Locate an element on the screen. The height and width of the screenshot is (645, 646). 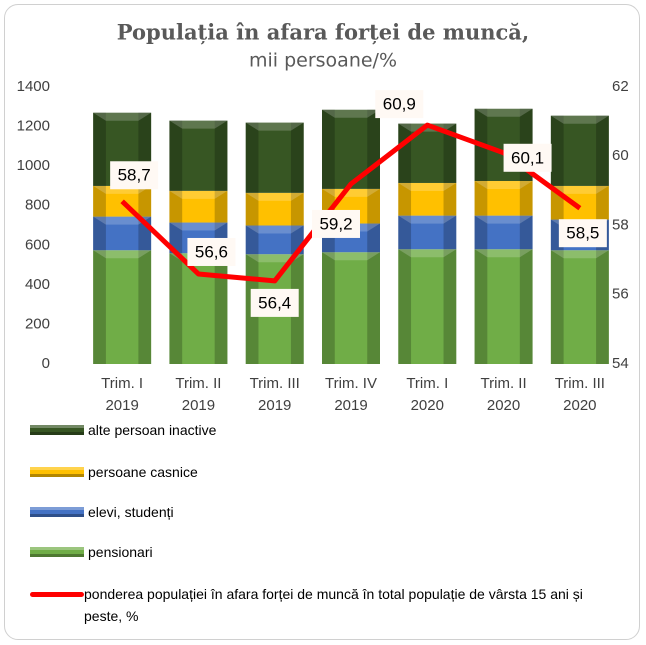
legend-label: alte persoan inactive is located at coordinates (152, 430).